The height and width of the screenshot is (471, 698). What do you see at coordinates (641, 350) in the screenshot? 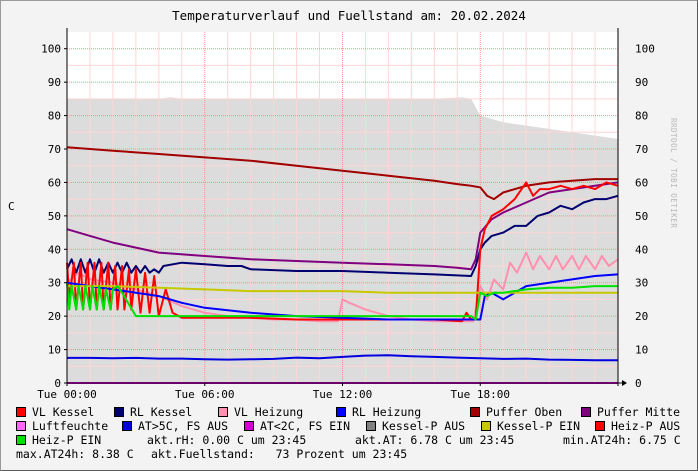
I see `y-tick-label-right: 10` at bounding box center [641, 350].